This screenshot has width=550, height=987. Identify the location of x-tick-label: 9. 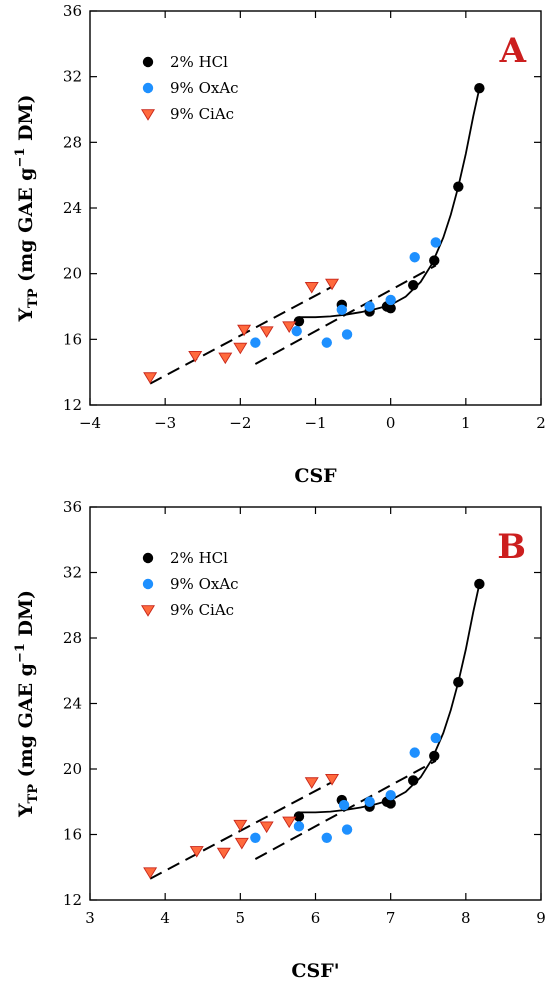
(541, 918).